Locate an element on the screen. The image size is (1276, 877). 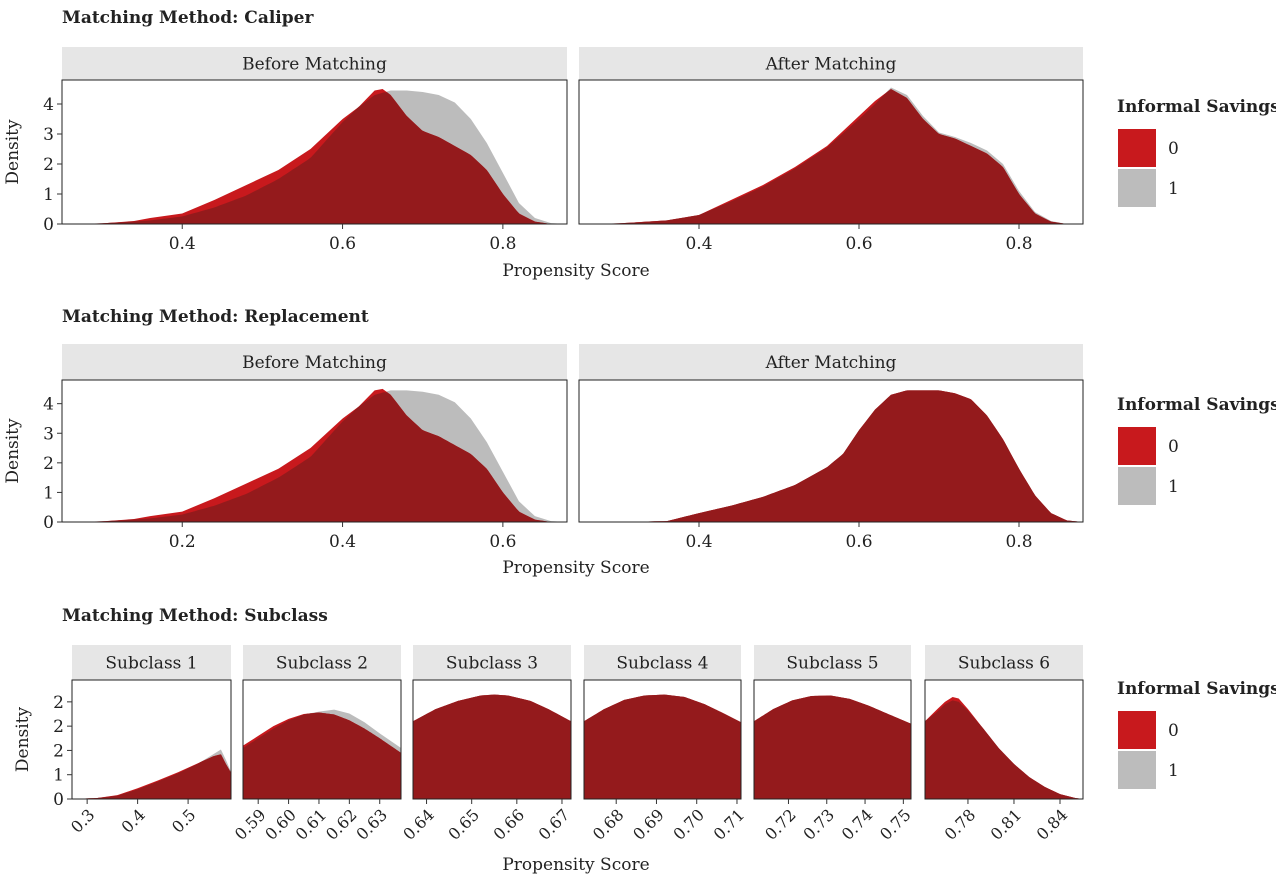
x-tick-label: 0.66 is located at coordinates (509, 824).